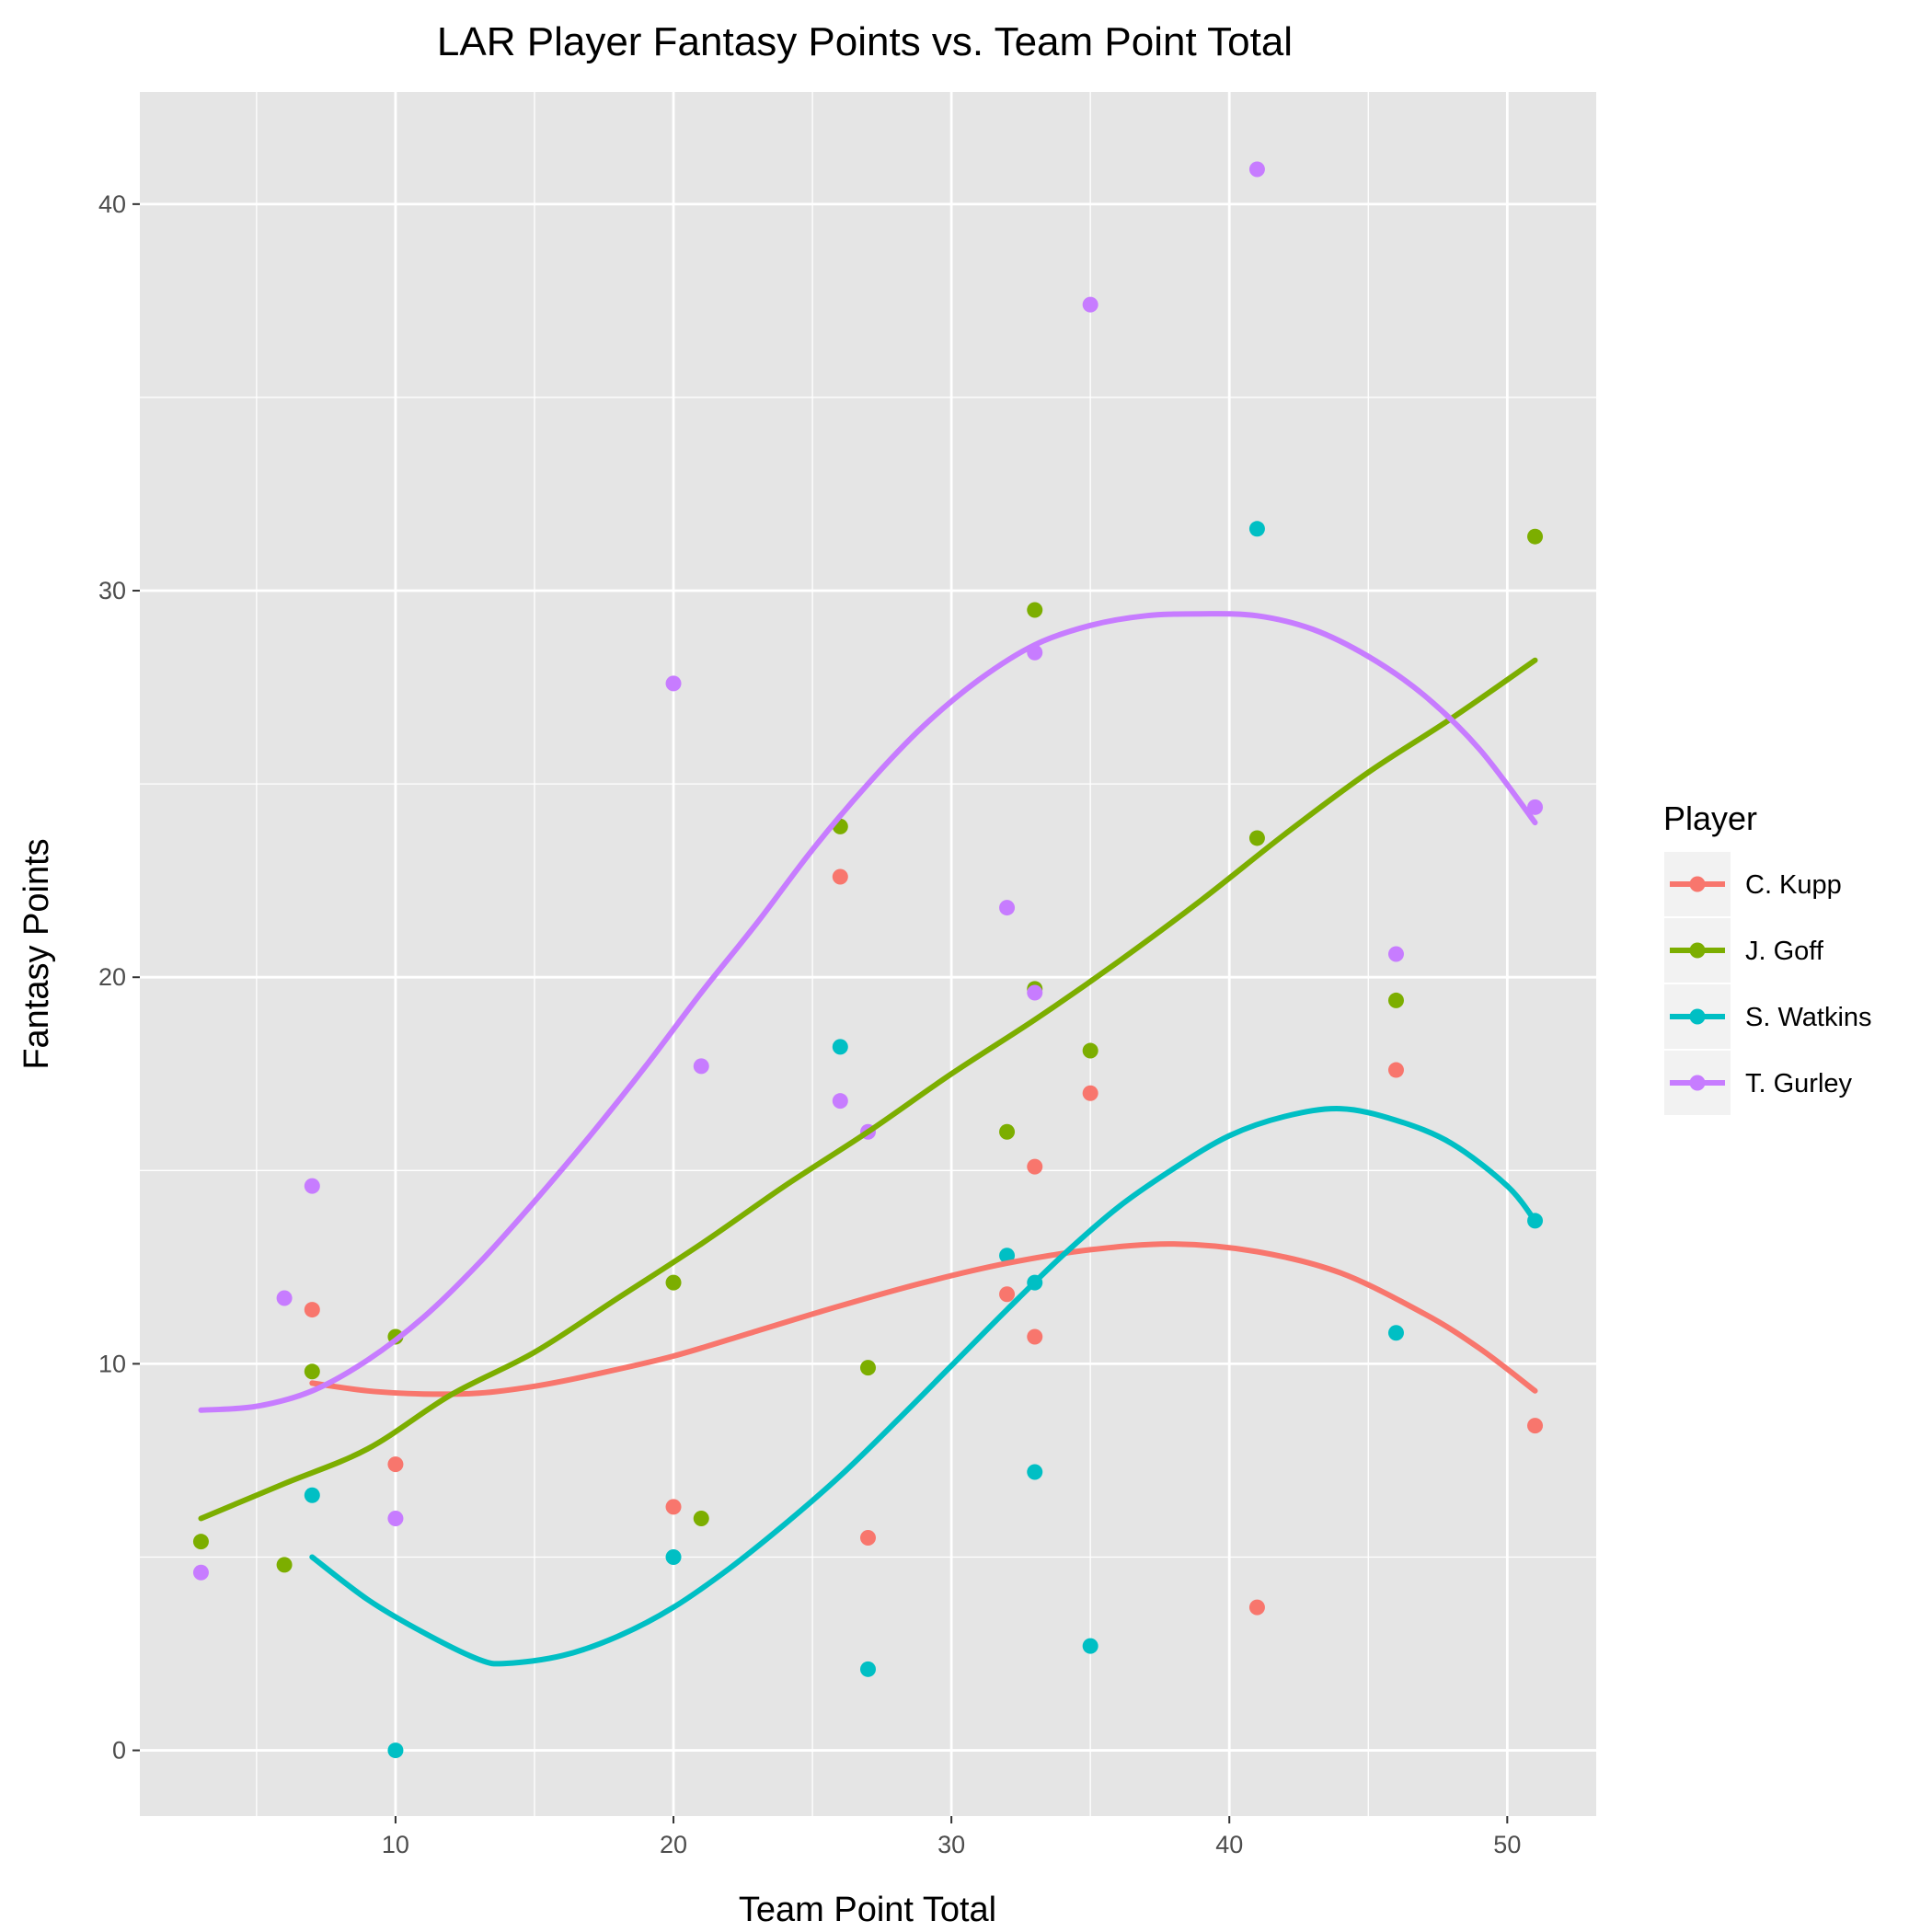 The width and height of the screenshot is (1932, 1932). I want to click on x-axis-title: Team Point Total, so click(867, 1910).